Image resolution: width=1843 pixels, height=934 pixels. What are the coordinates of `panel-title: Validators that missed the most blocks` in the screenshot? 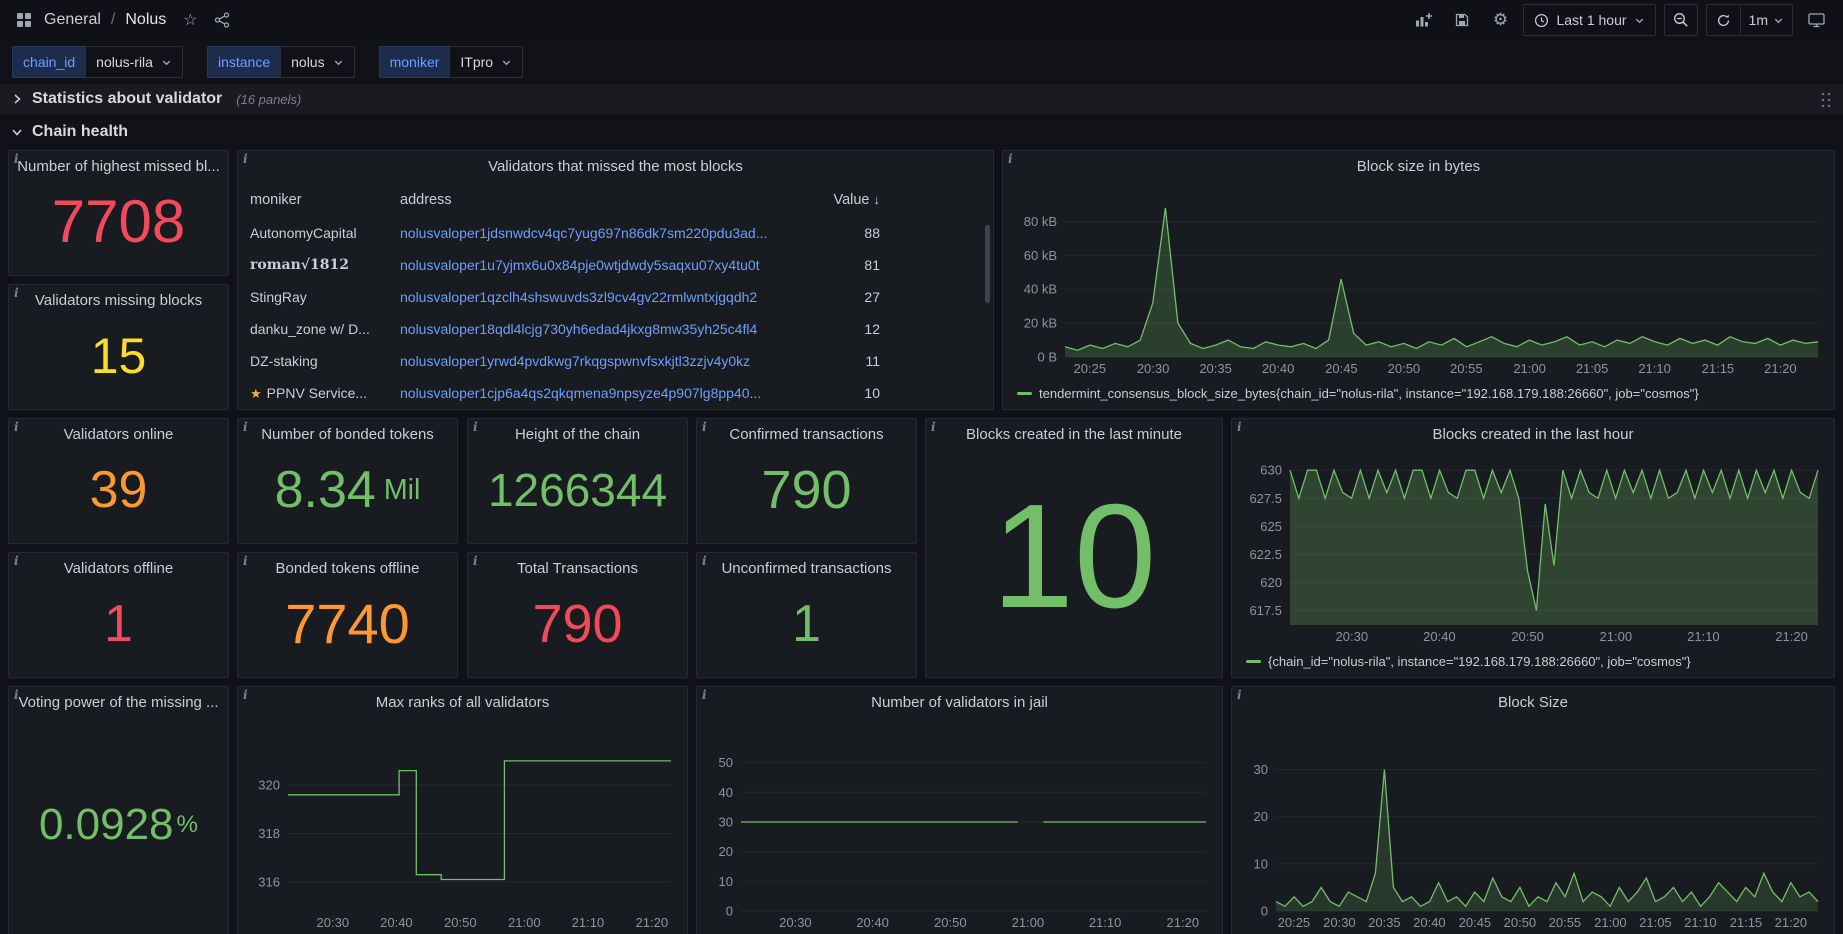 It's located at (615, 166).